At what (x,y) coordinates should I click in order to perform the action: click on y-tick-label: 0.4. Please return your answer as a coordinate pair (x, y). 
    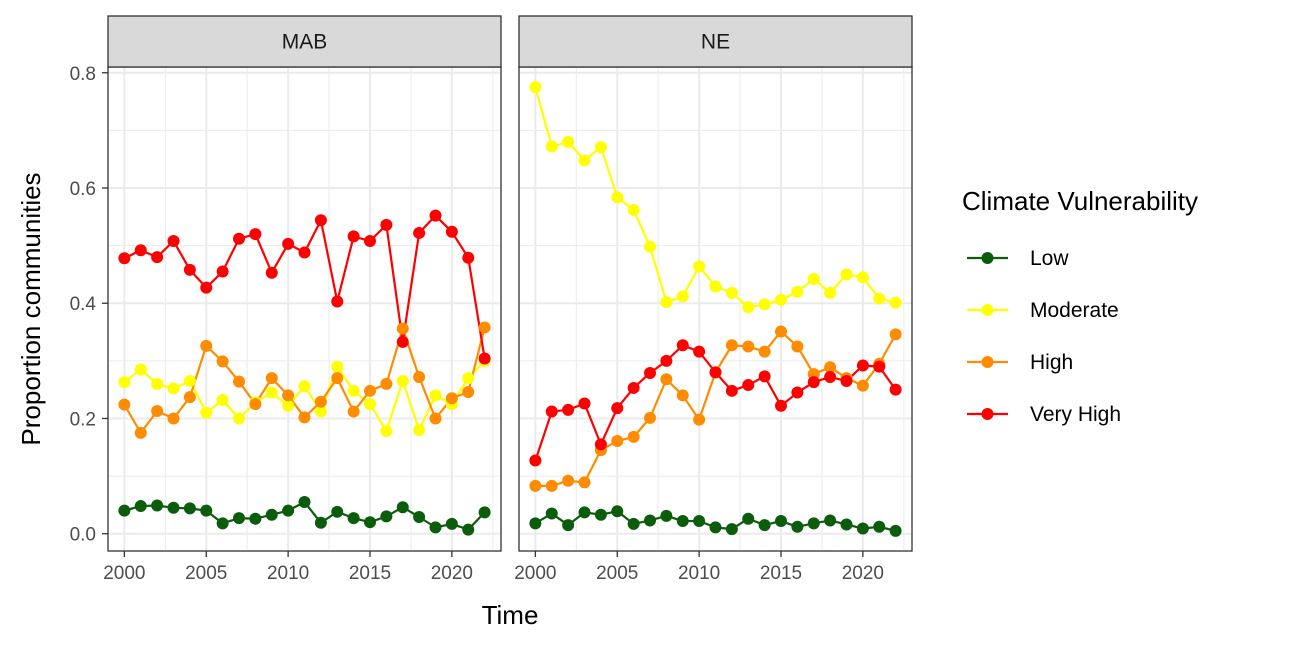
    Looking at the image, I should click on (83, 304).